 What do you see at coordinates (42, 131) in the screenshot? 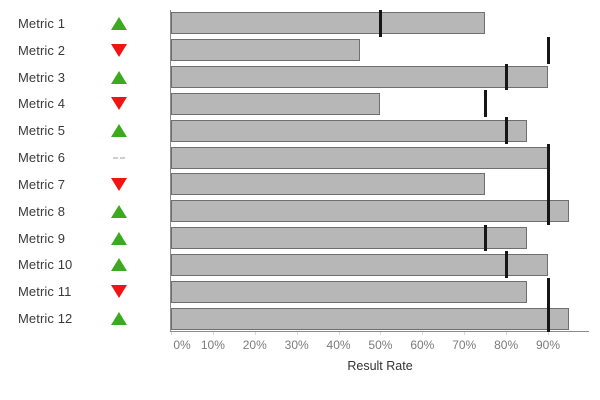
I see `row-label: Metric 5` at bounding box center [42, 131].